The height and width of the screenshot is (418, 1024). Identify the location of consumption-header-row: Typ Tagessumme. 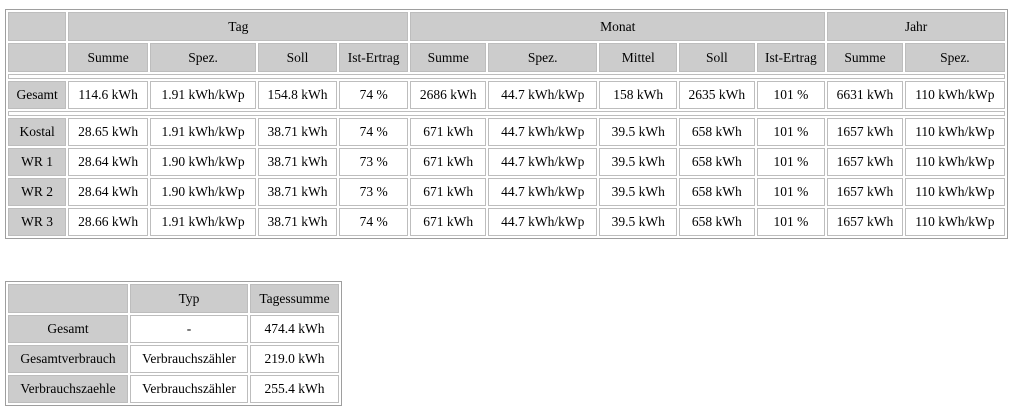
(173, 298).